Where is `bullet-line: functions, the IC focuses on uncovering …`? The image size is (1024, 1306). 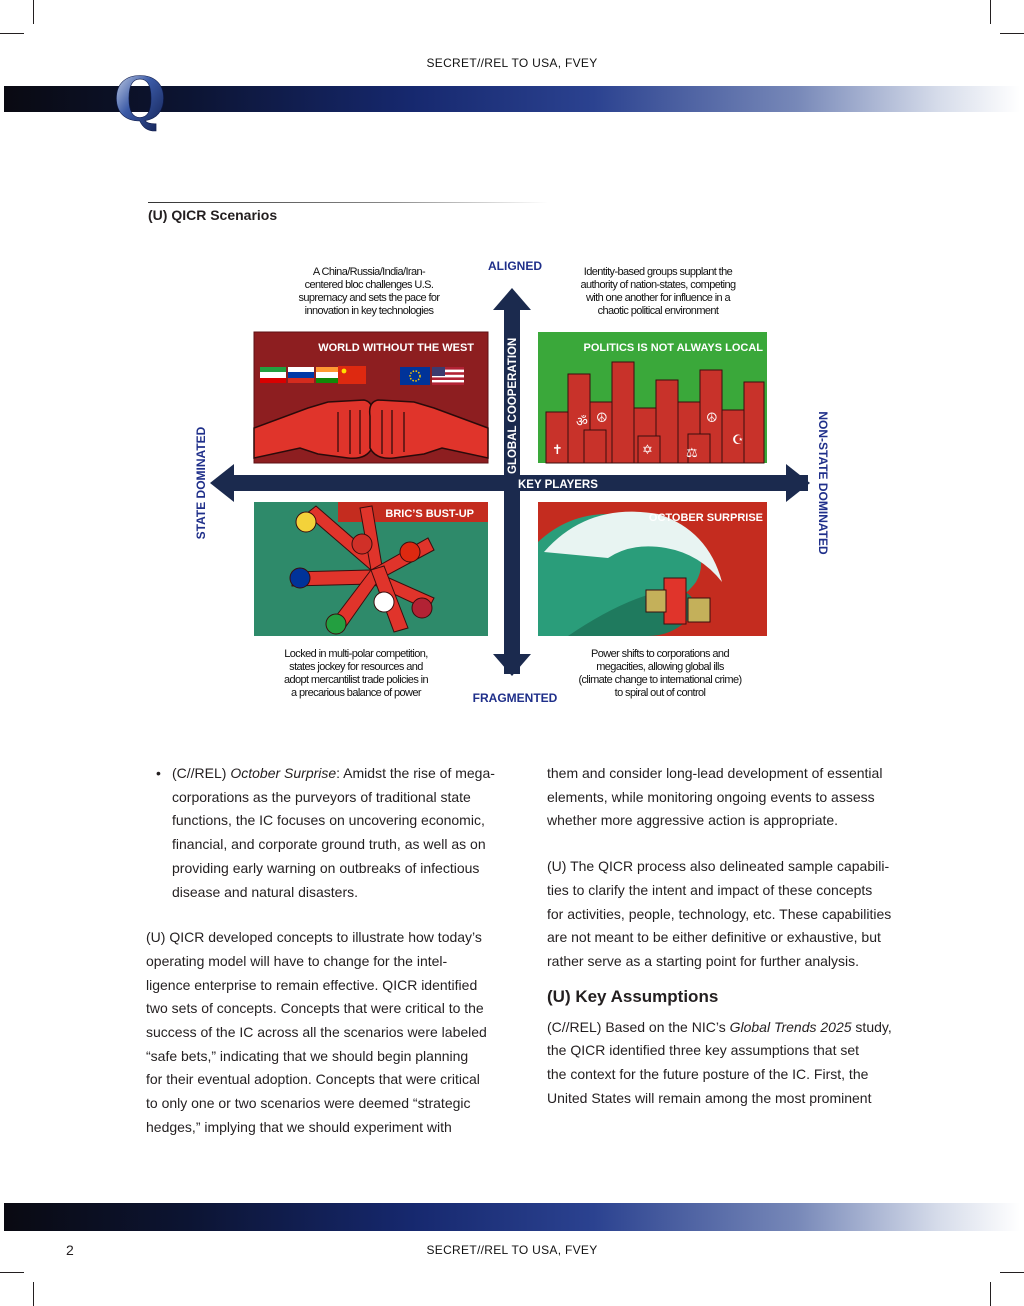
bullet-line: functions, the IC focuses on uncovering … is located at coordinates (328, 820).